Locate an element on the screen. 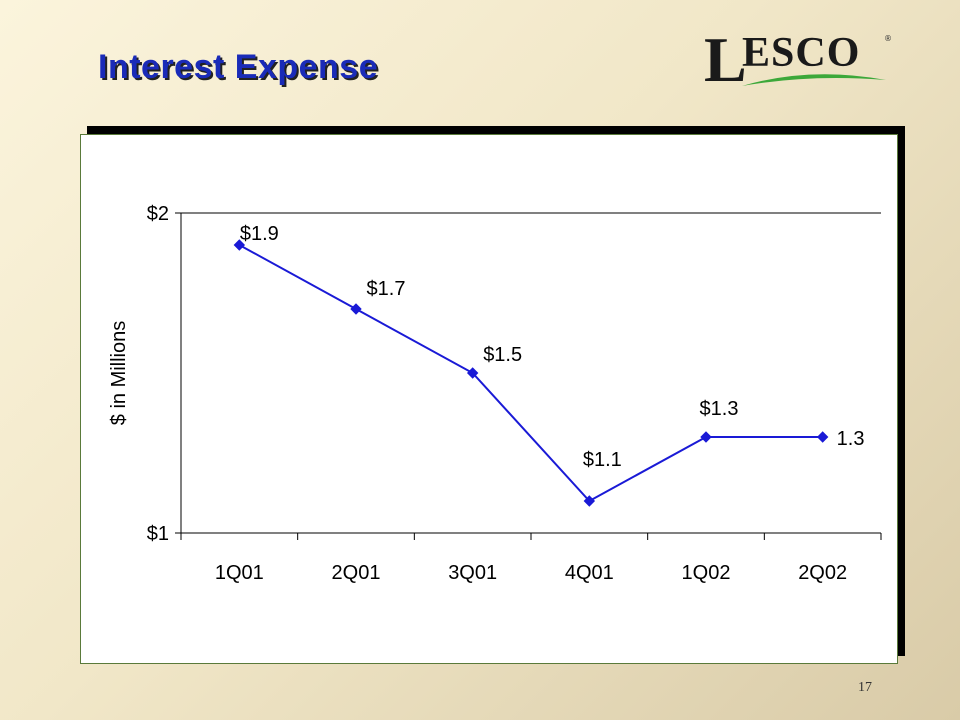 This screenshot has width=960, height=720. slide-title: Interest Expense is located at coordinates (238, 67).